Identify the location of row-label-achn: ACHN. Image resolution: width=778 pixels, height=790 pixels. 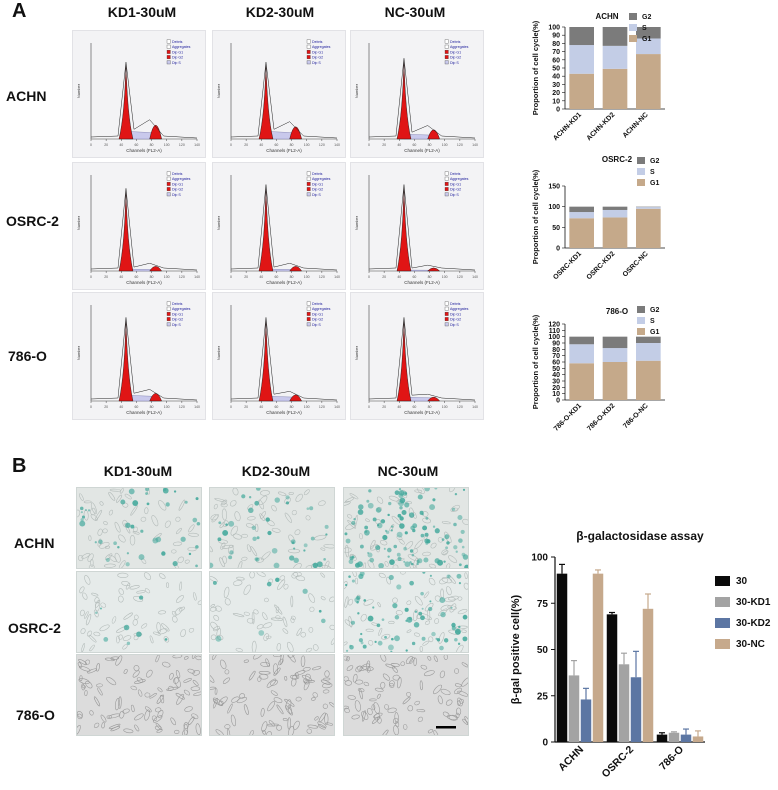
(26, 96).